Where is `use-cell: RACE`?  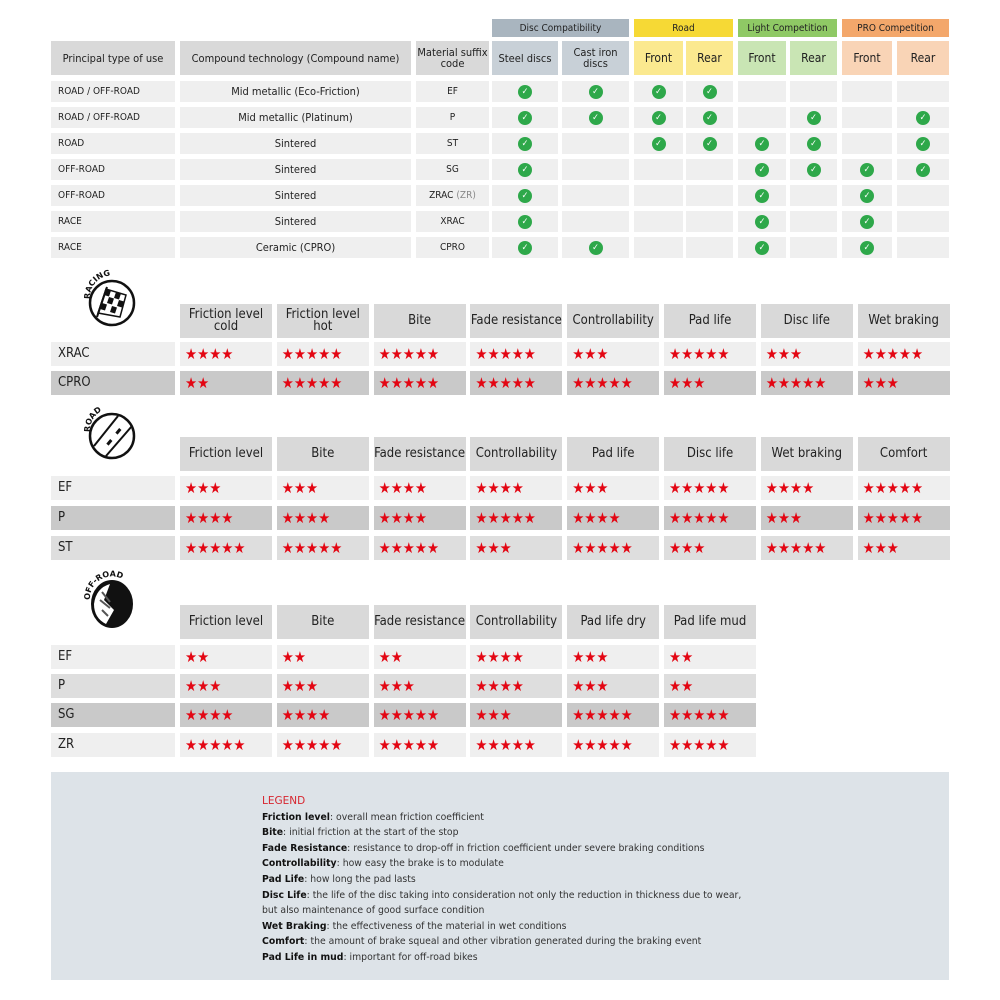
use-cell: RACE is located at coordinates (113, 247).